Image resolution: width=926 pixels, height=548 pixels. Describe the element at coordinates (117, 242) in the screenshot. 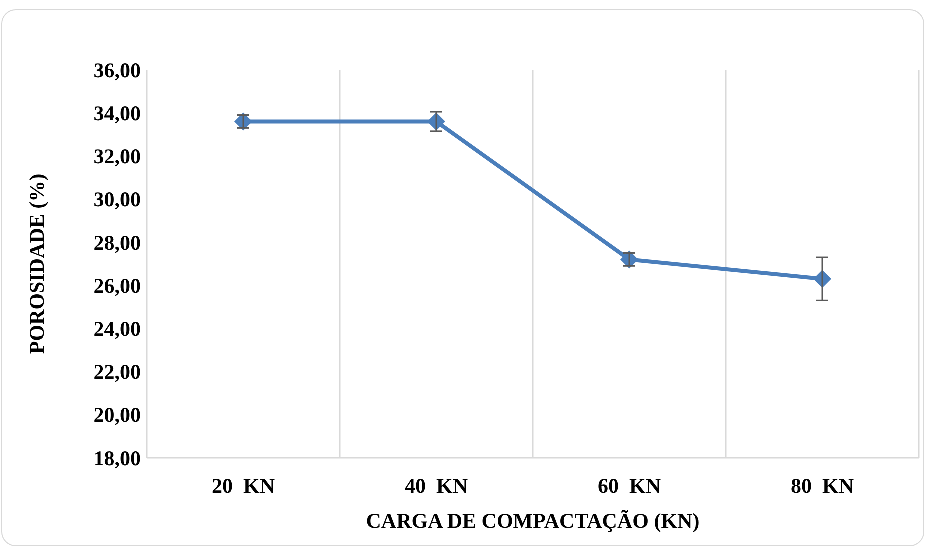

I see `y-tick-label: 28,00` at that location.